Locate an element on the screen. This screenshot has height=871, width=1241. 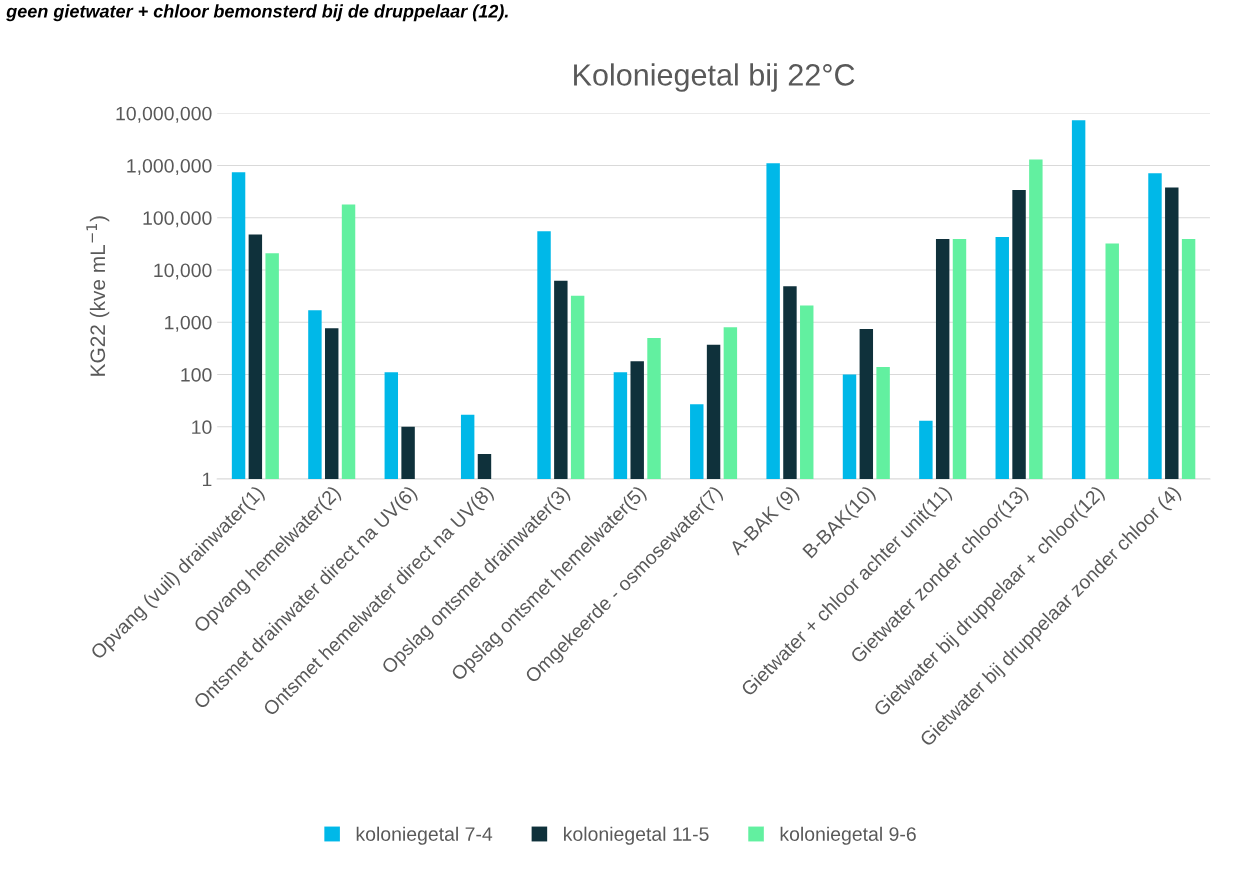
text: geen gietwater + chloor bemonsterd bij de druppelaar (12). is located at coordinates (257, 13).